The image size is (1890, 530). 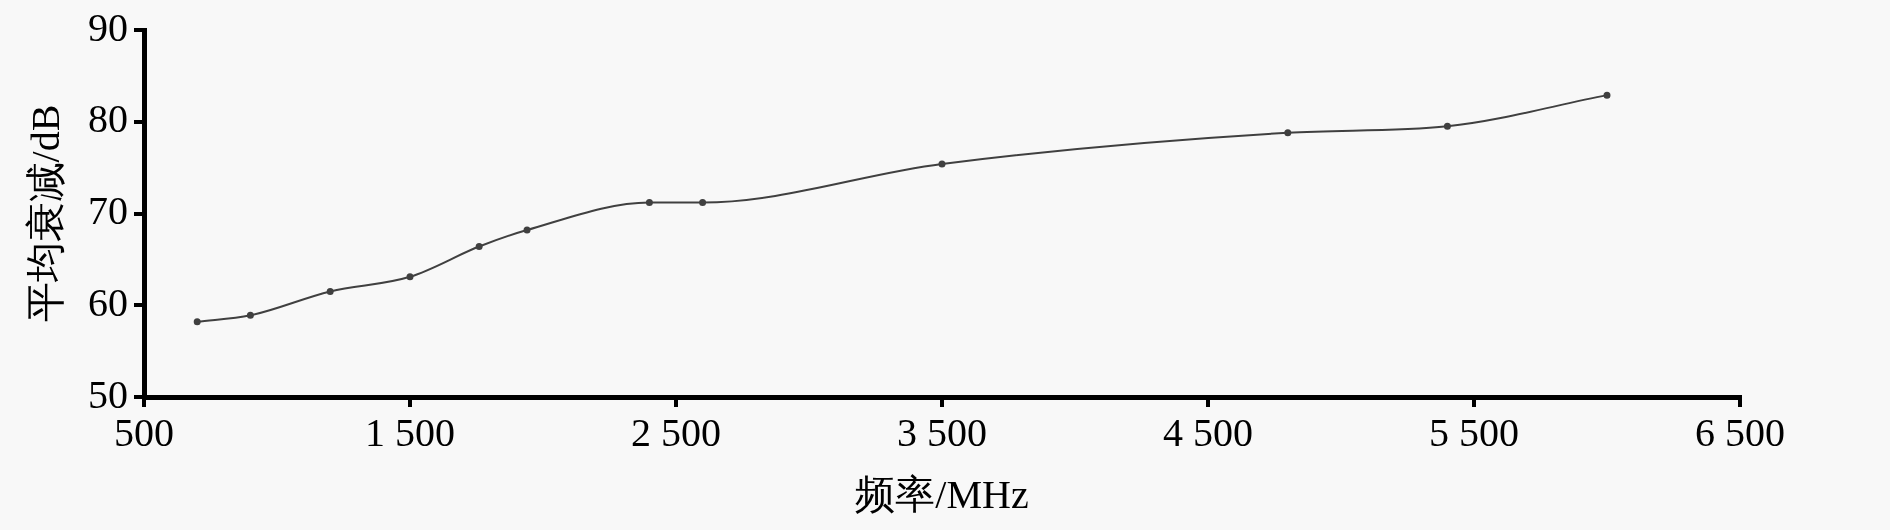 What do you see at coordinates (108, 210) in the screenshot?
I see `y-tick-label: 70` at bounding box center [108, 210].